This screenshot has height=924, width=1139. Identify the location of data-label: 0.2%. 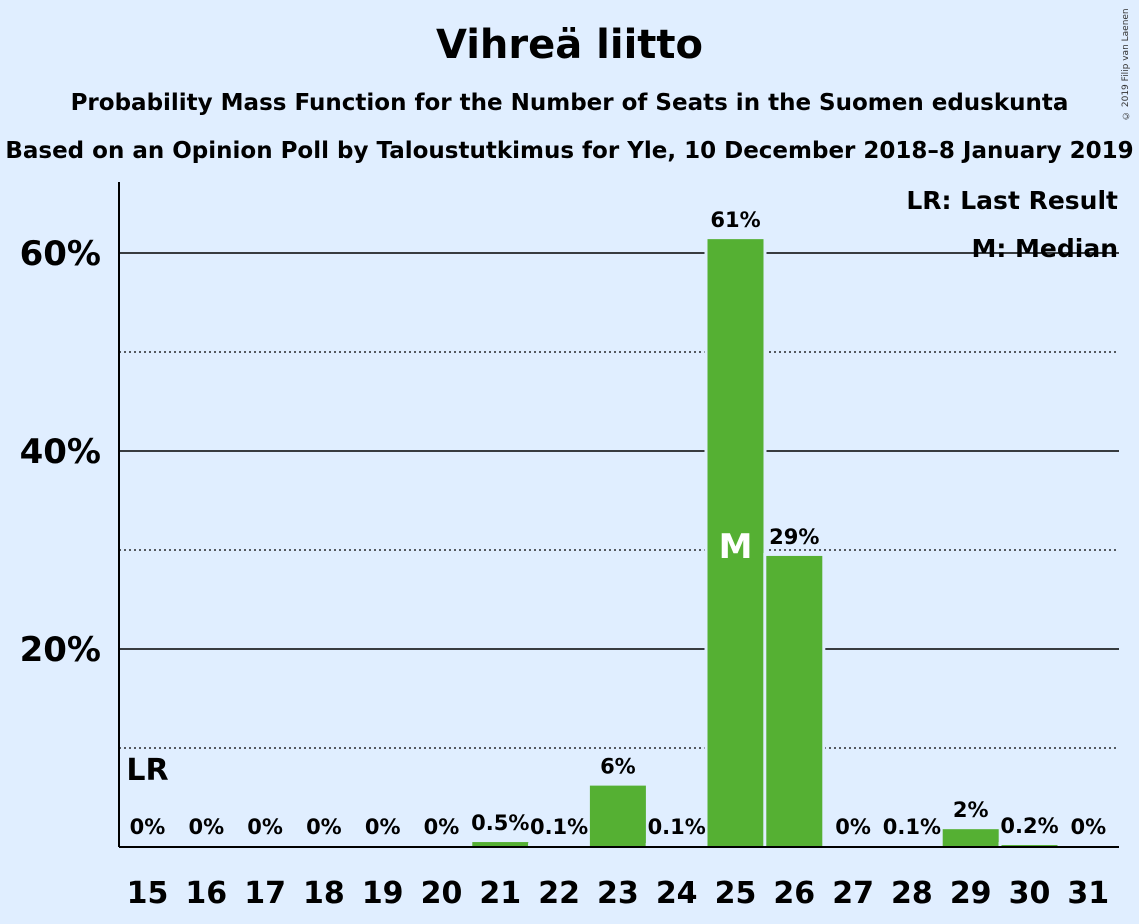
(1029, 826).